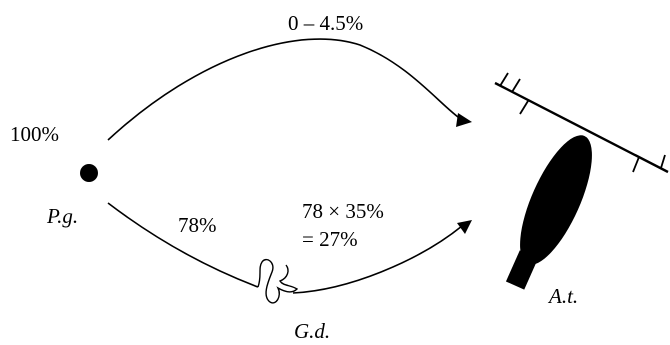  I want to click on top-arc-arrowhead, so click(464, 120).